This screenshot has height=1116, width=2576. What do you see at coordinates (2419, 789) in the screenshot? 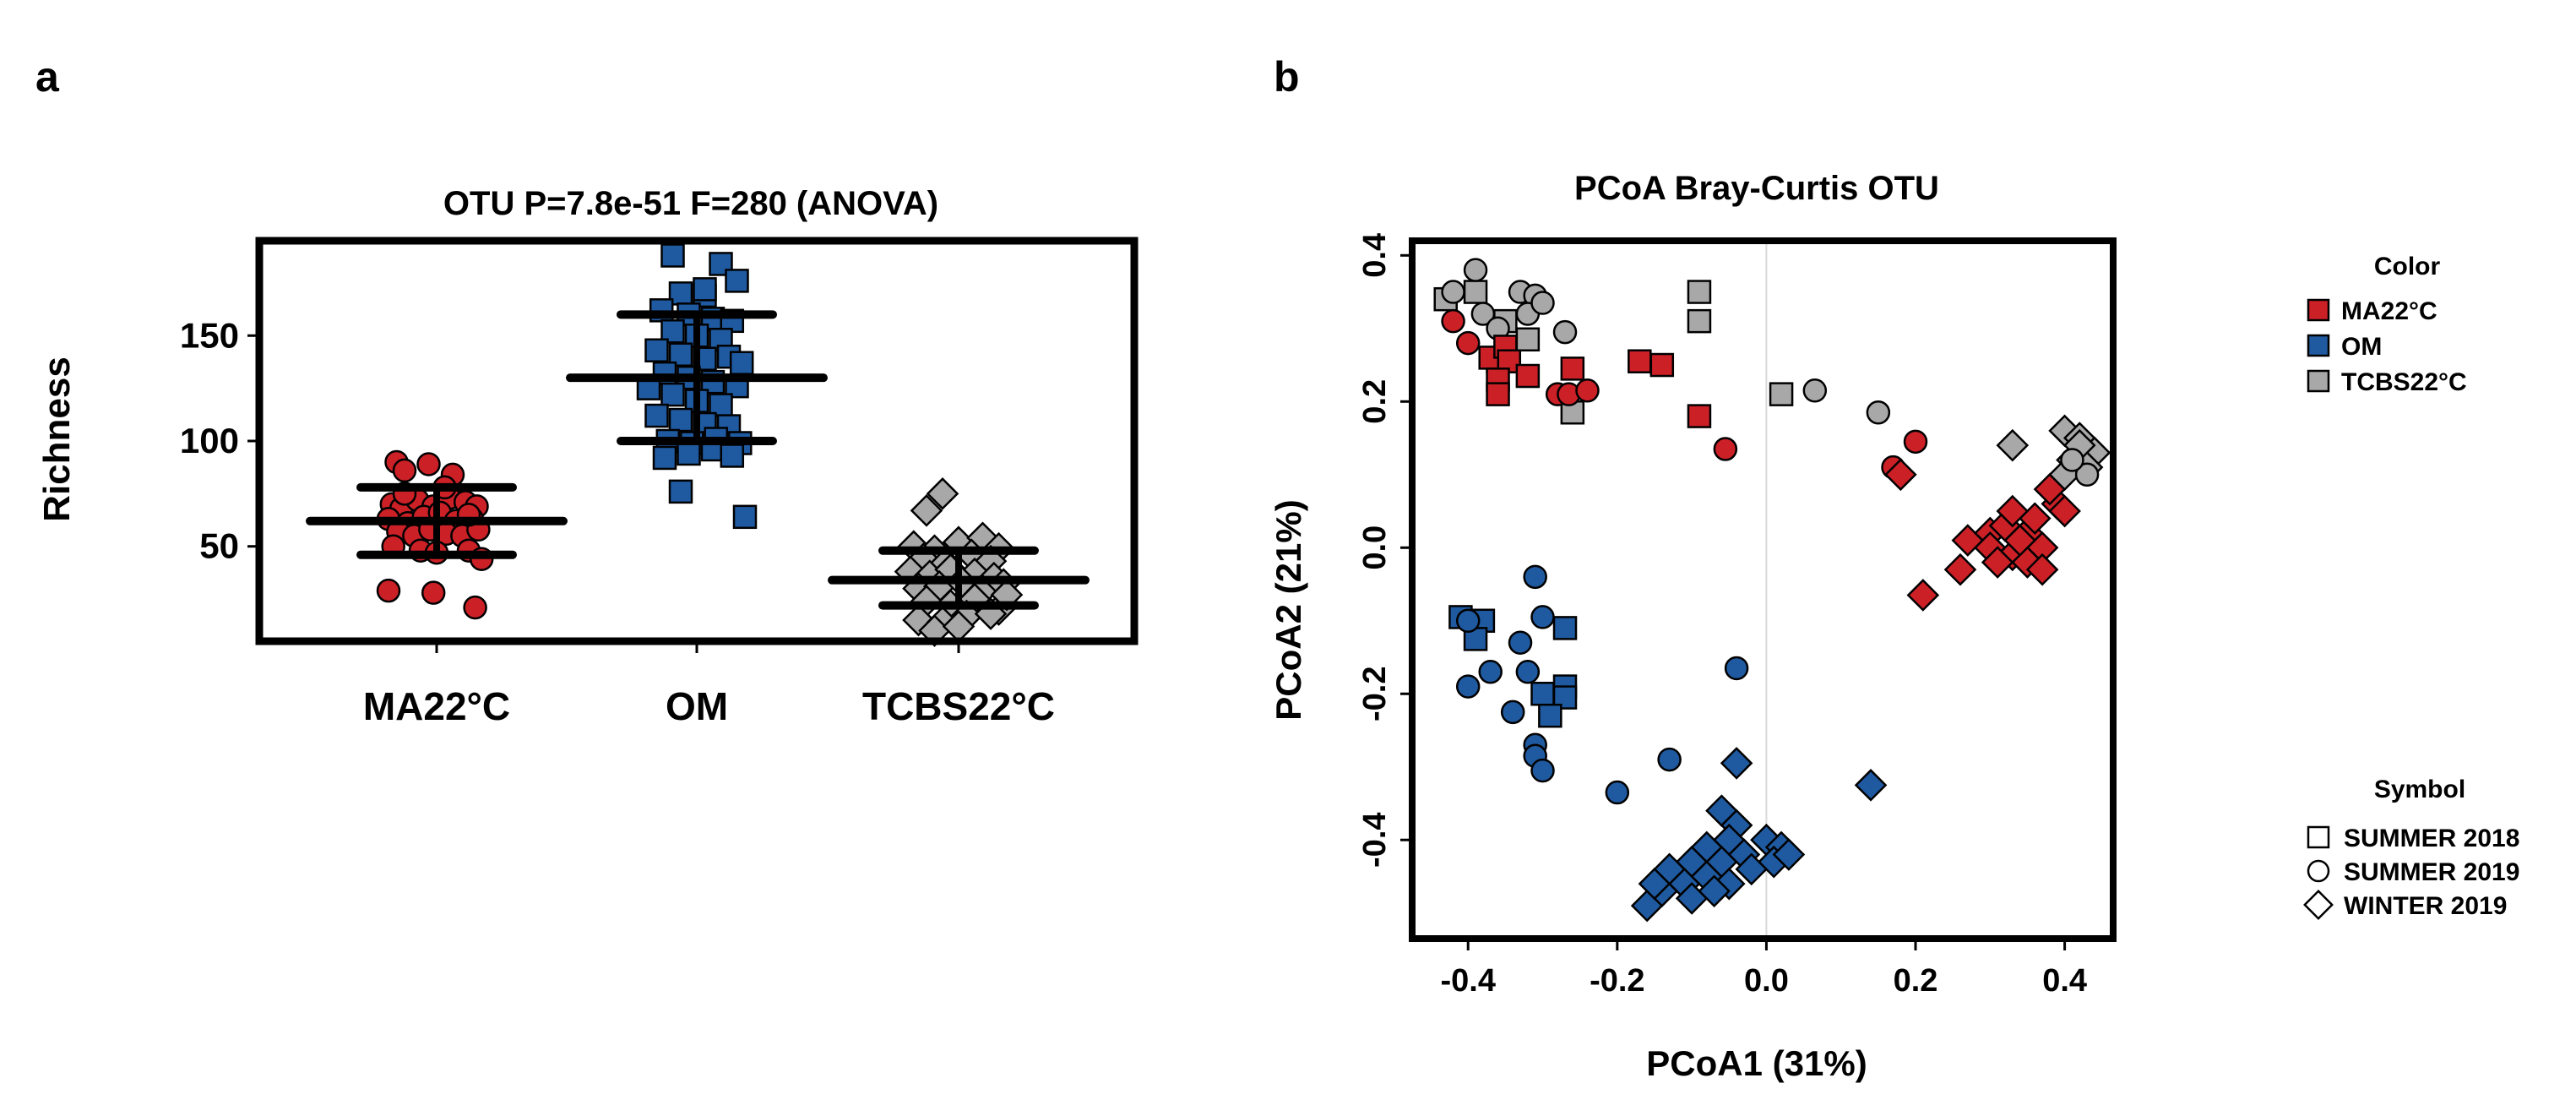
I see `legend-symbol-title: Symbol` at bounding box center [2419, 789].